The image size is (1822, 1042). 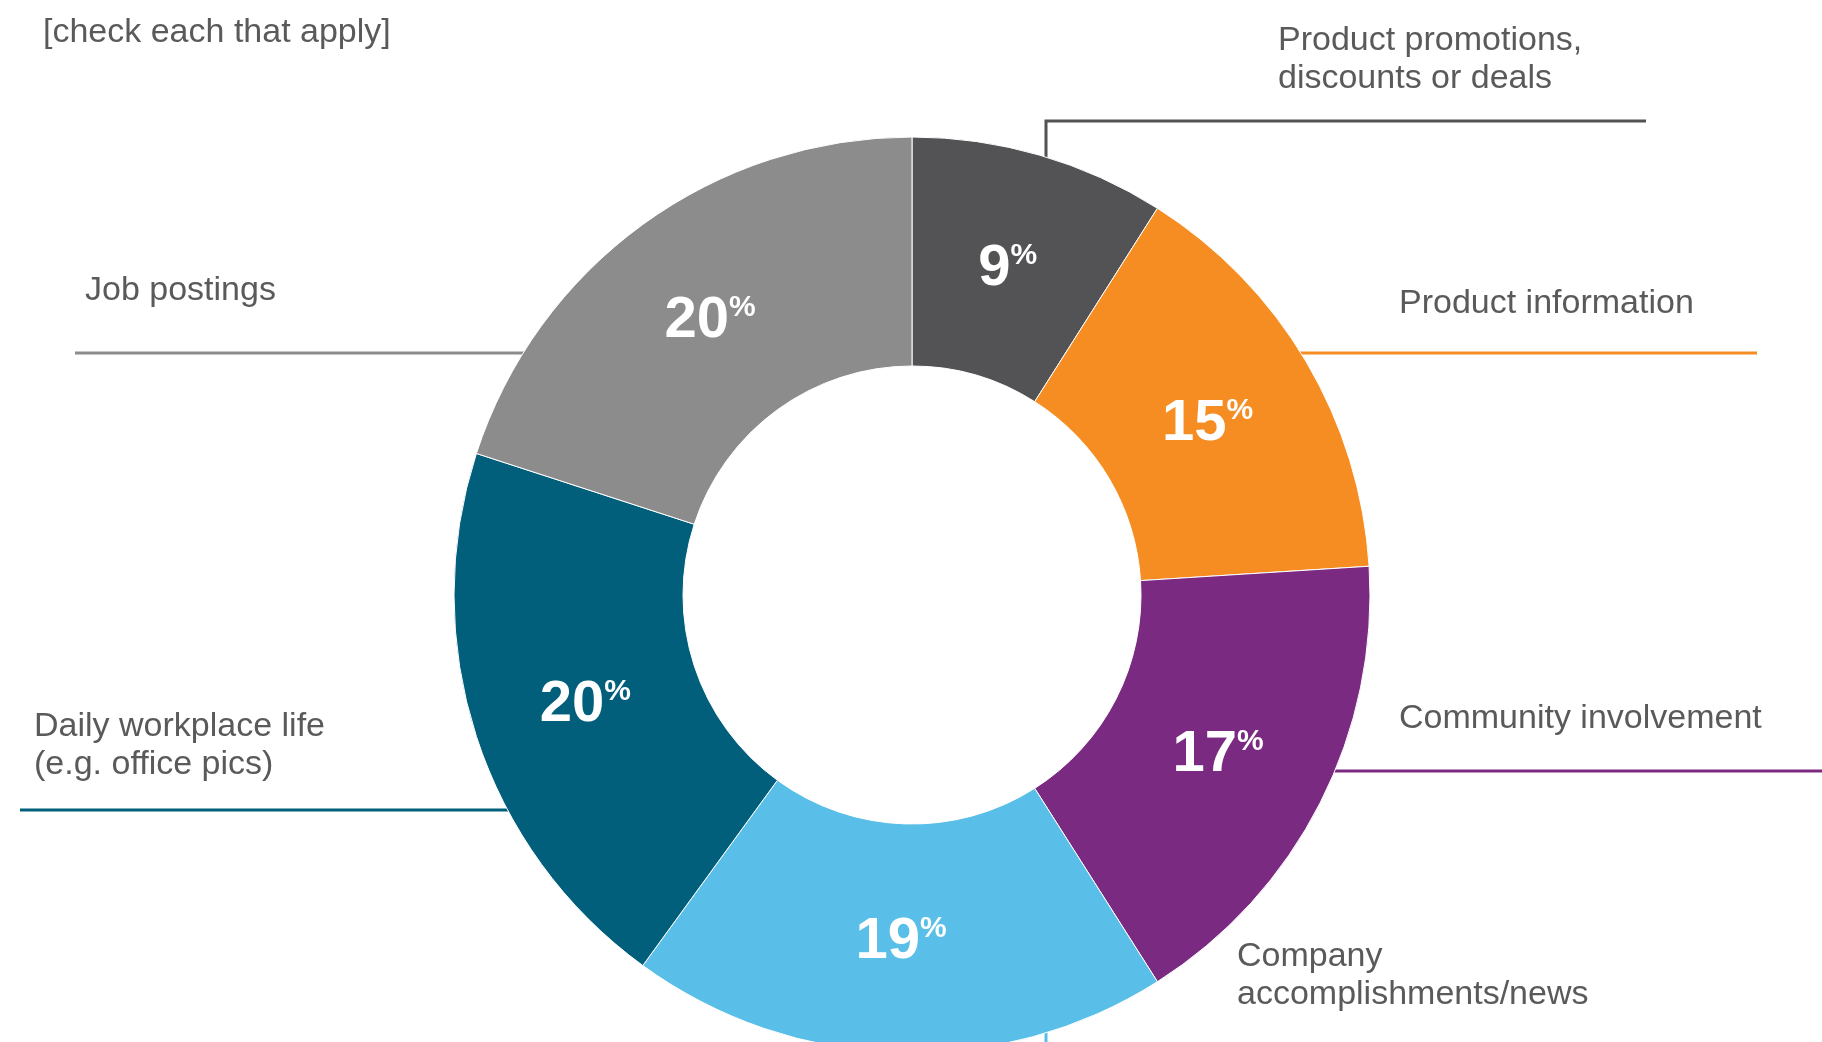 I want to click on slice-label: Job postings, so click(x=180, y=288).